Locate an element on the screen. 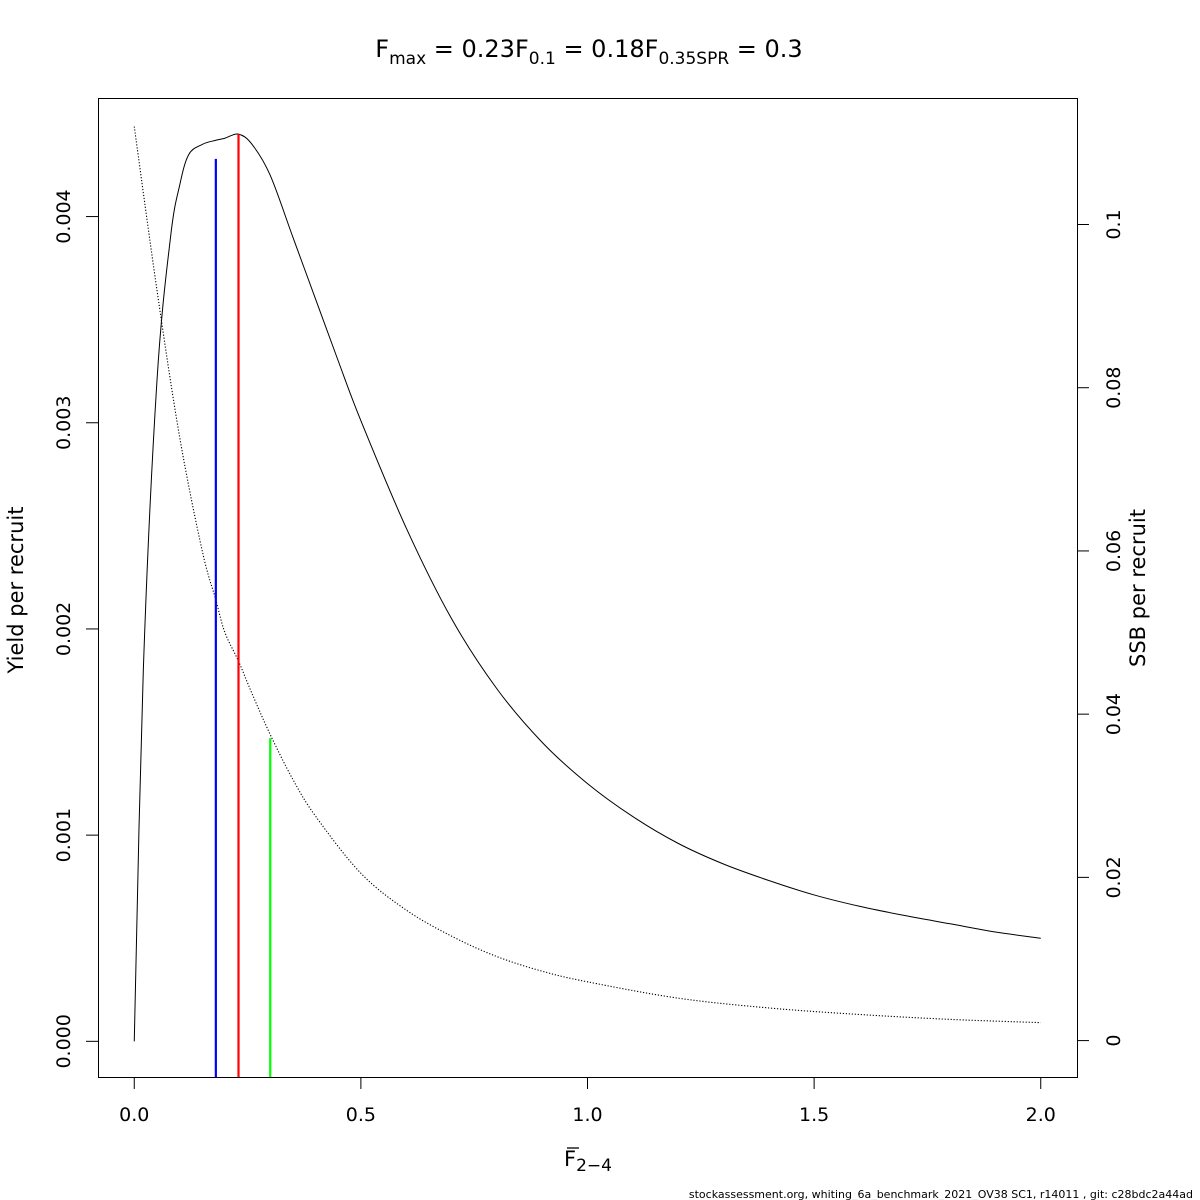 This screenshot has height=1200, width=1200. y-right-tick-label: 0.02 is located at coordinates (1114, 877).